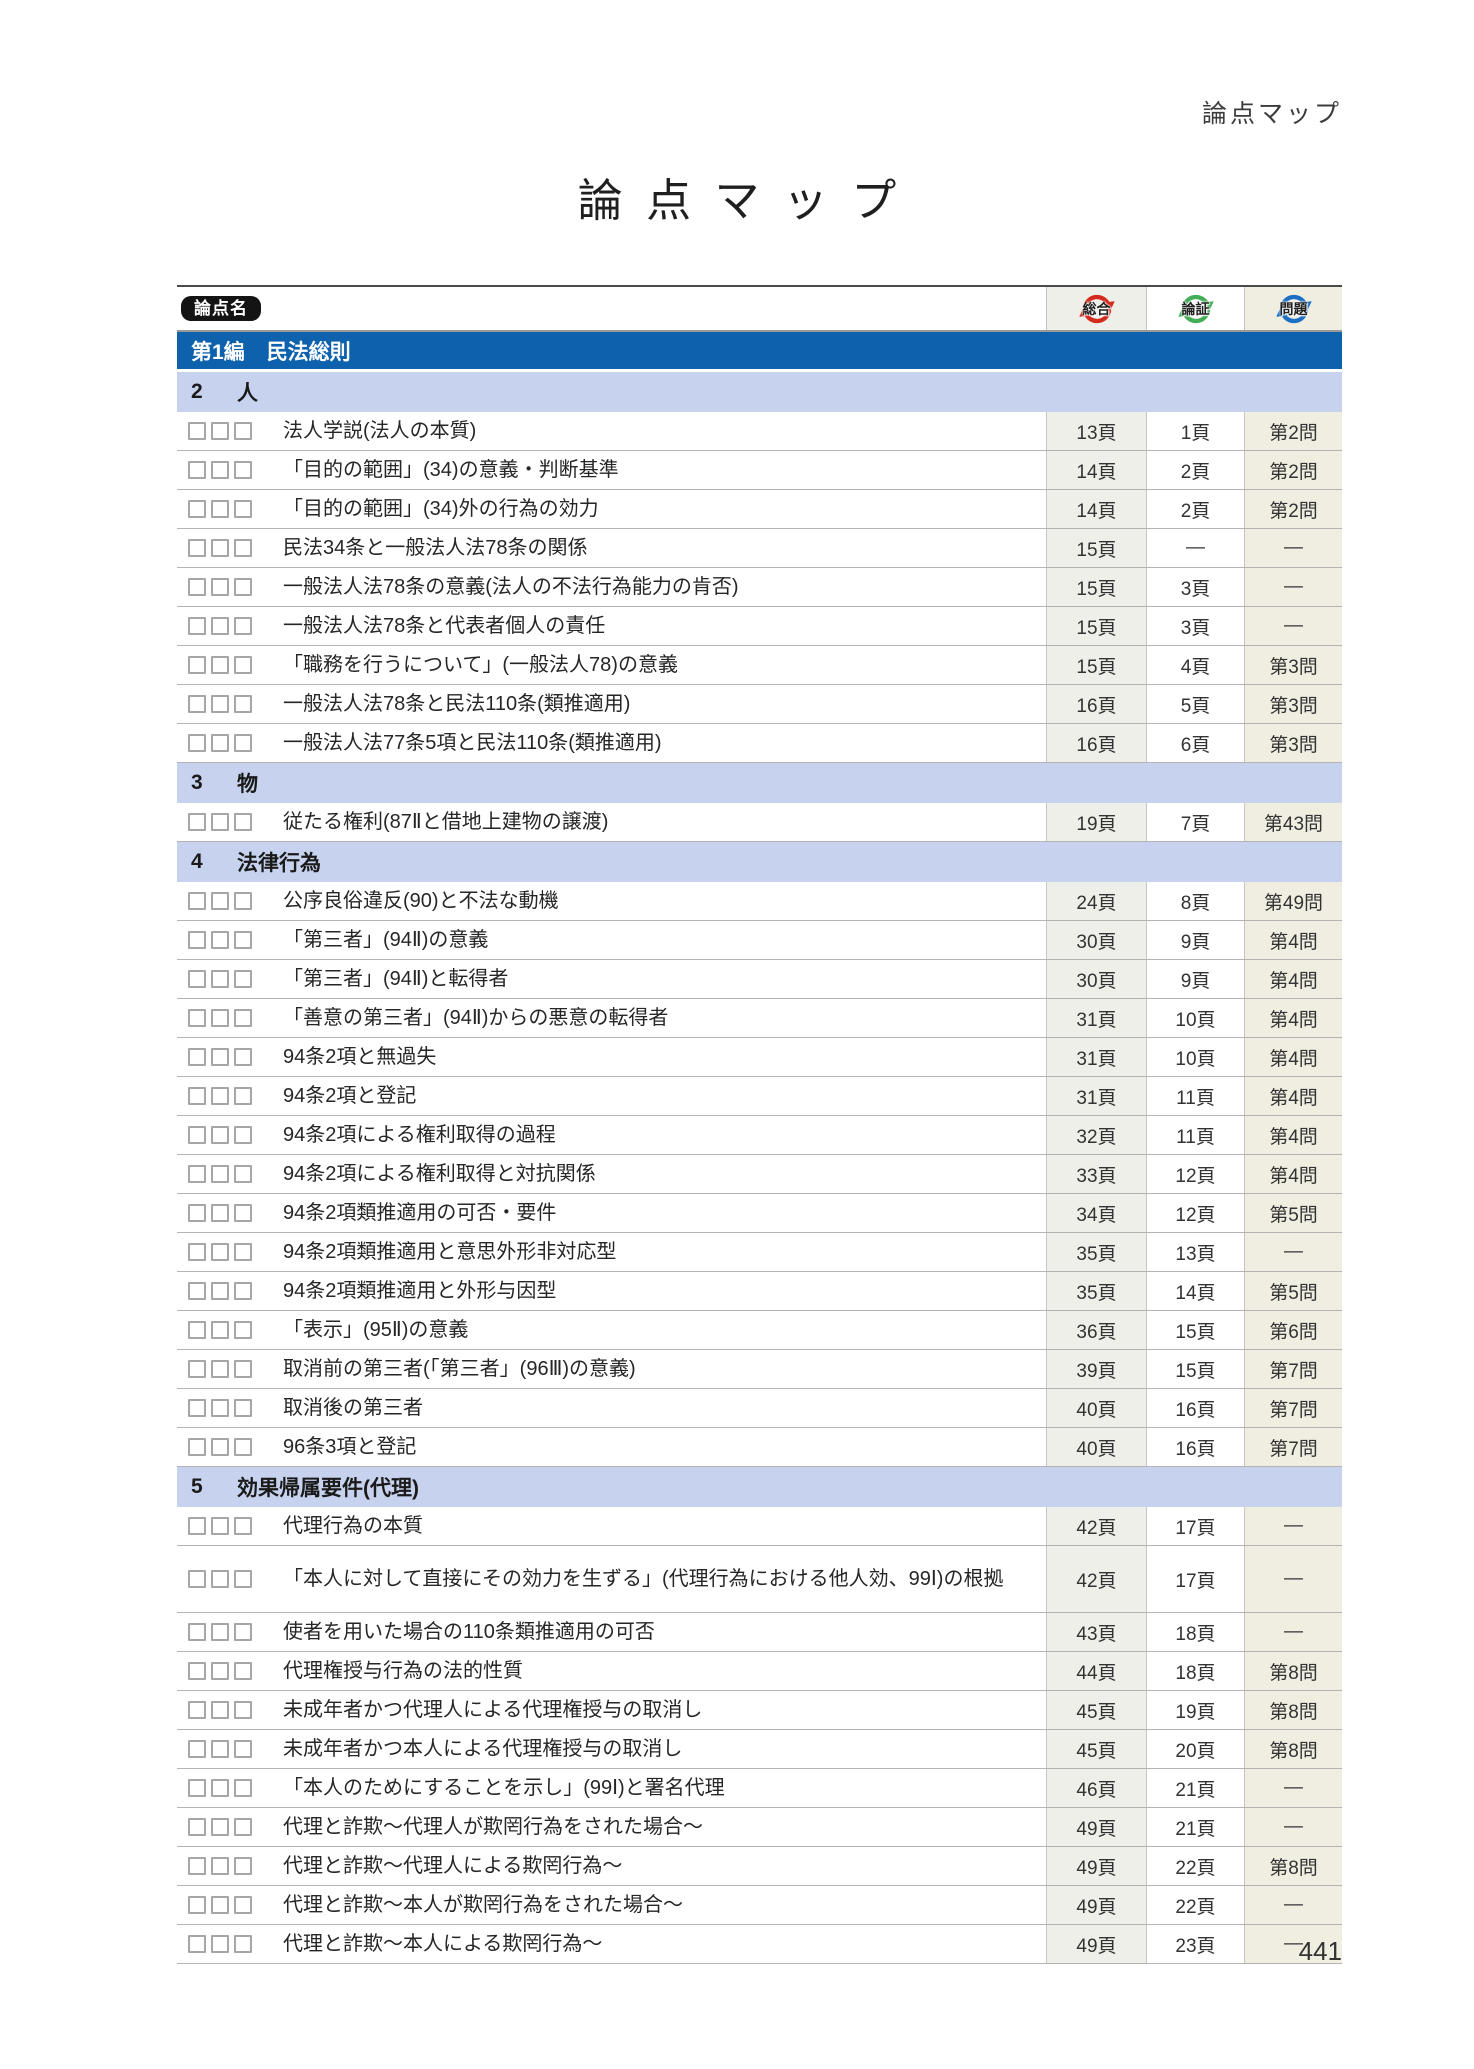 The height and width of the screenshot is (2069, 1474). What do you see at coordinates (1195, 1057) in the screenshot?
I see `ronsho-page-cell: 10頁` at bounding box center [1195, 1057].